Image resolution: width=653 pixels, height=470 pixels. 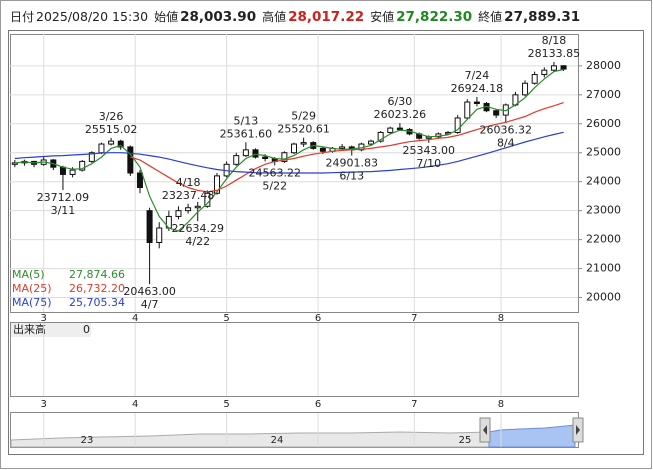 I want to click on y-tick-label: 27000, so click(x=603, y=94).